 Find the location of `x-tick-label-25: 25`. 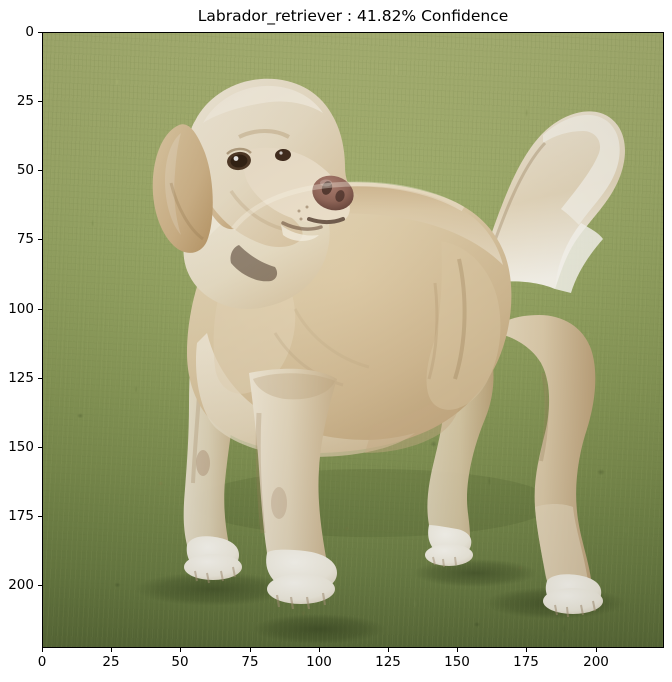

x-tick-label-25: 25 is located at coordinates (111, 662).